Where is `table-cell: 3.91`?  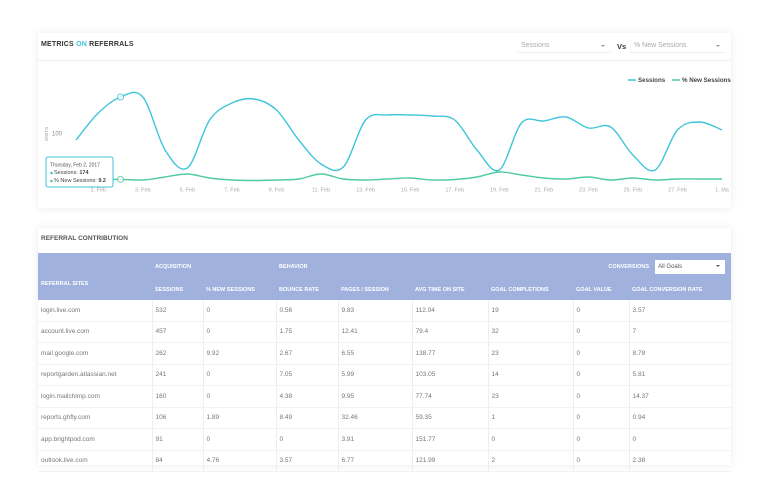
table-cell: 3.91 is located at coordinates (375, 439).